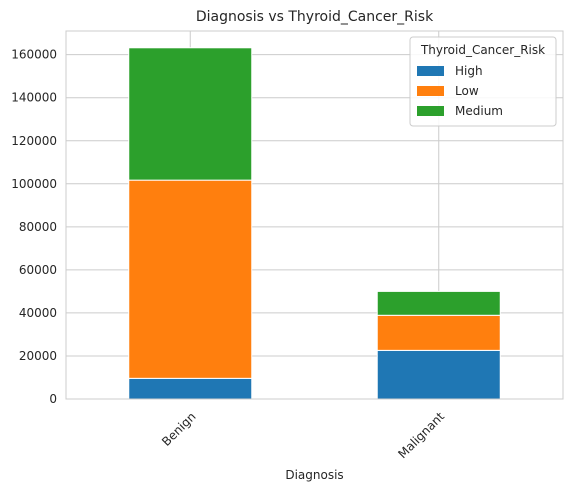 Image resolution: width=572 pixels, height=491 pixels. What do you see at coordinates (315, 17) in the screenshot?
I see `chart-title: Diagnosis vs Thyroid_Cancer_Risk` at bounding box center [315, 17].